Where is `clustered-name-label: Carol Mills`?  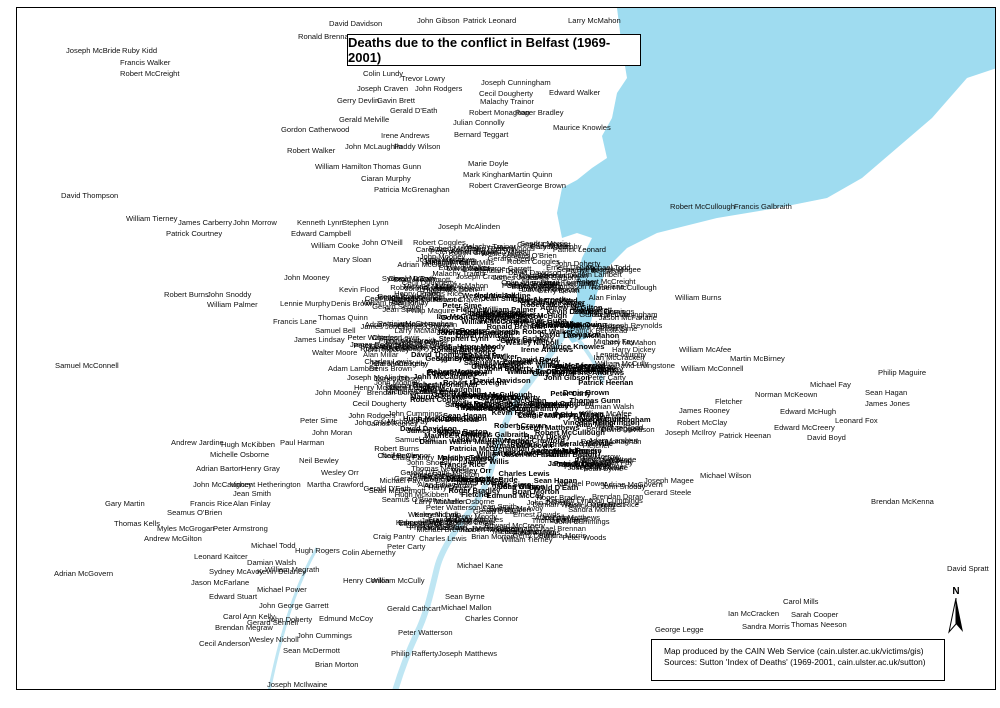 clustered-name-label: Carol Mills is located at coordinates (476, 263).